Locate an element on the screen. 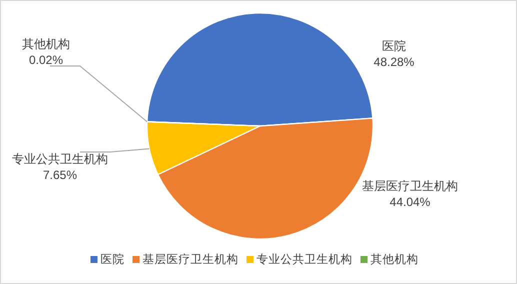  legend-label: 医院 is located at coordinates (112, 259).